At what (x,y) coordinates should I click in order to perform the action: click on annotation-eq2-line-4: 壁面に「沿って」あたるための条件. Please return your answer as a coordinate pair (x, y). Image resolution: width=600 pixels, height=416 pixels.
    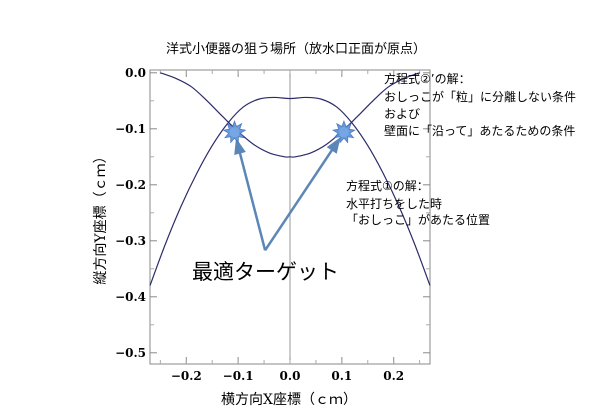
    Looking at the image, I should click on (479, 130).